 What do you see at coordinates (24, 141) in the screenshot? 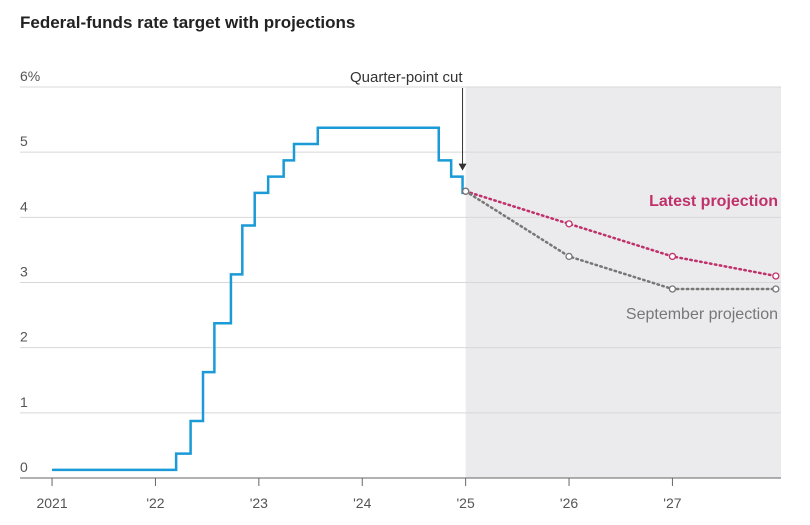
I see `y-tick-label: 5` at bounding box center [24, 141].